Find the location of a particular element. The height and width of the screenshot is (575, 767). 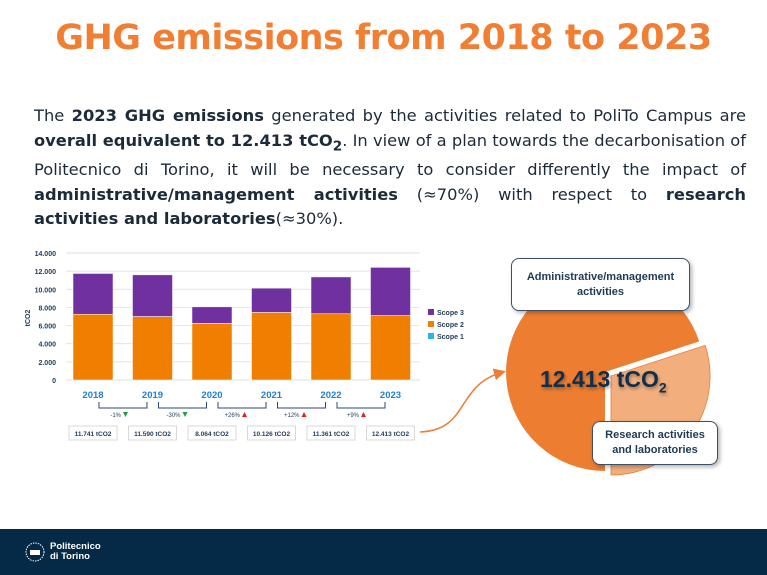

x-tick-label: 2023 is located at coordinates (390, 395).